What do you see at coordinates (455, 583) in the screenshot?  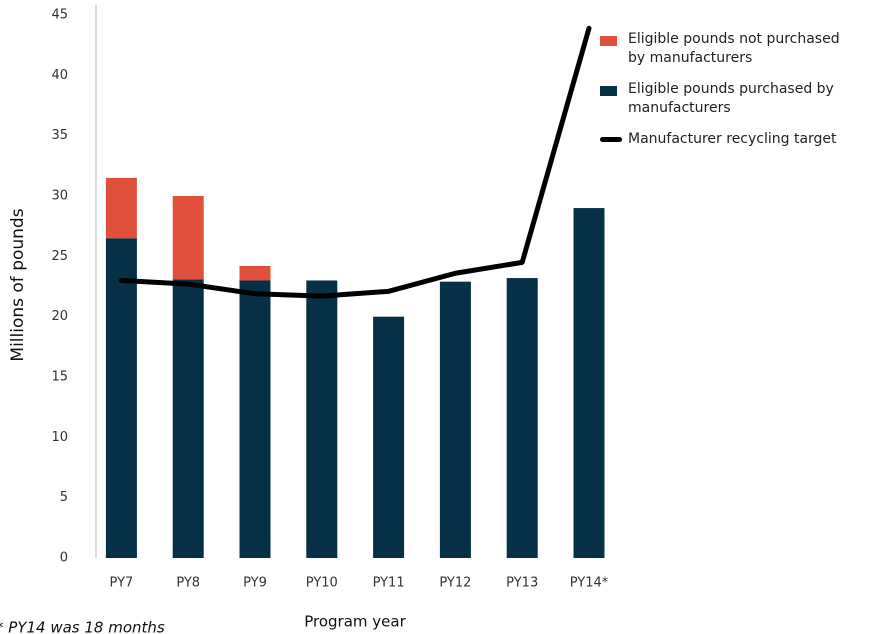 I see `x-tick-label: PY12` at bounding box center [455, 583].